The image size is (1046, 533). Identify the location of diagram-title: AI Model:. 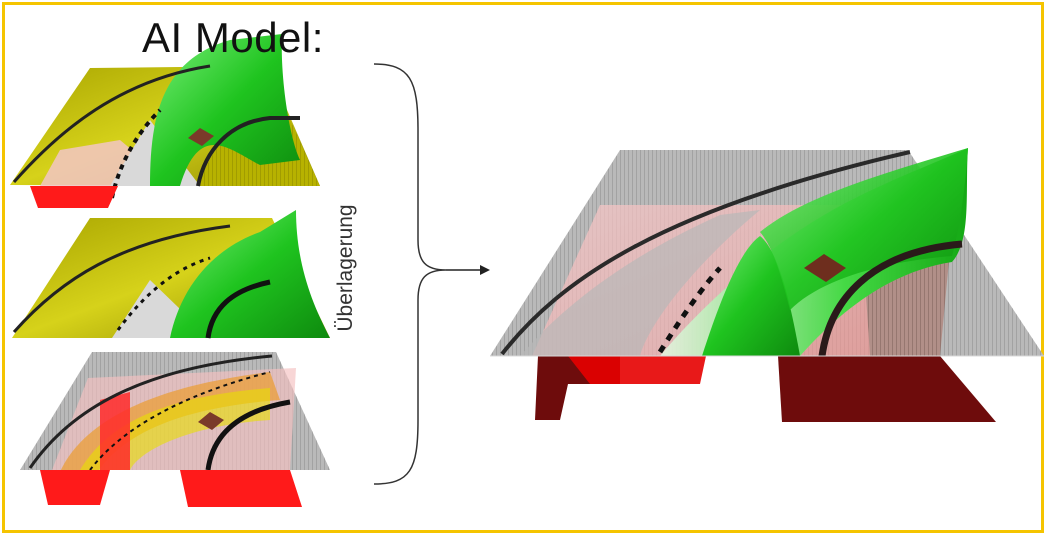
(233, 37).